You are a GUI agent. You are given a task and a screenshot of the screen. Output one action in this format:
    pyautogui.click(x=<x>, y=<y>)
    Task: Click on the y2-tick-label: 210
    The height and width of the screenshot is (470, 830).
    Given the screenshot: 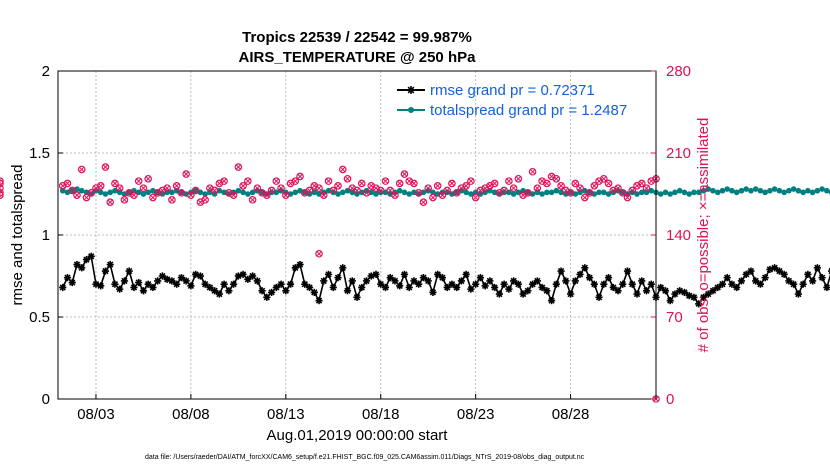 What is the action you would take?
    pyautogui.click(x=678, y=153)
    